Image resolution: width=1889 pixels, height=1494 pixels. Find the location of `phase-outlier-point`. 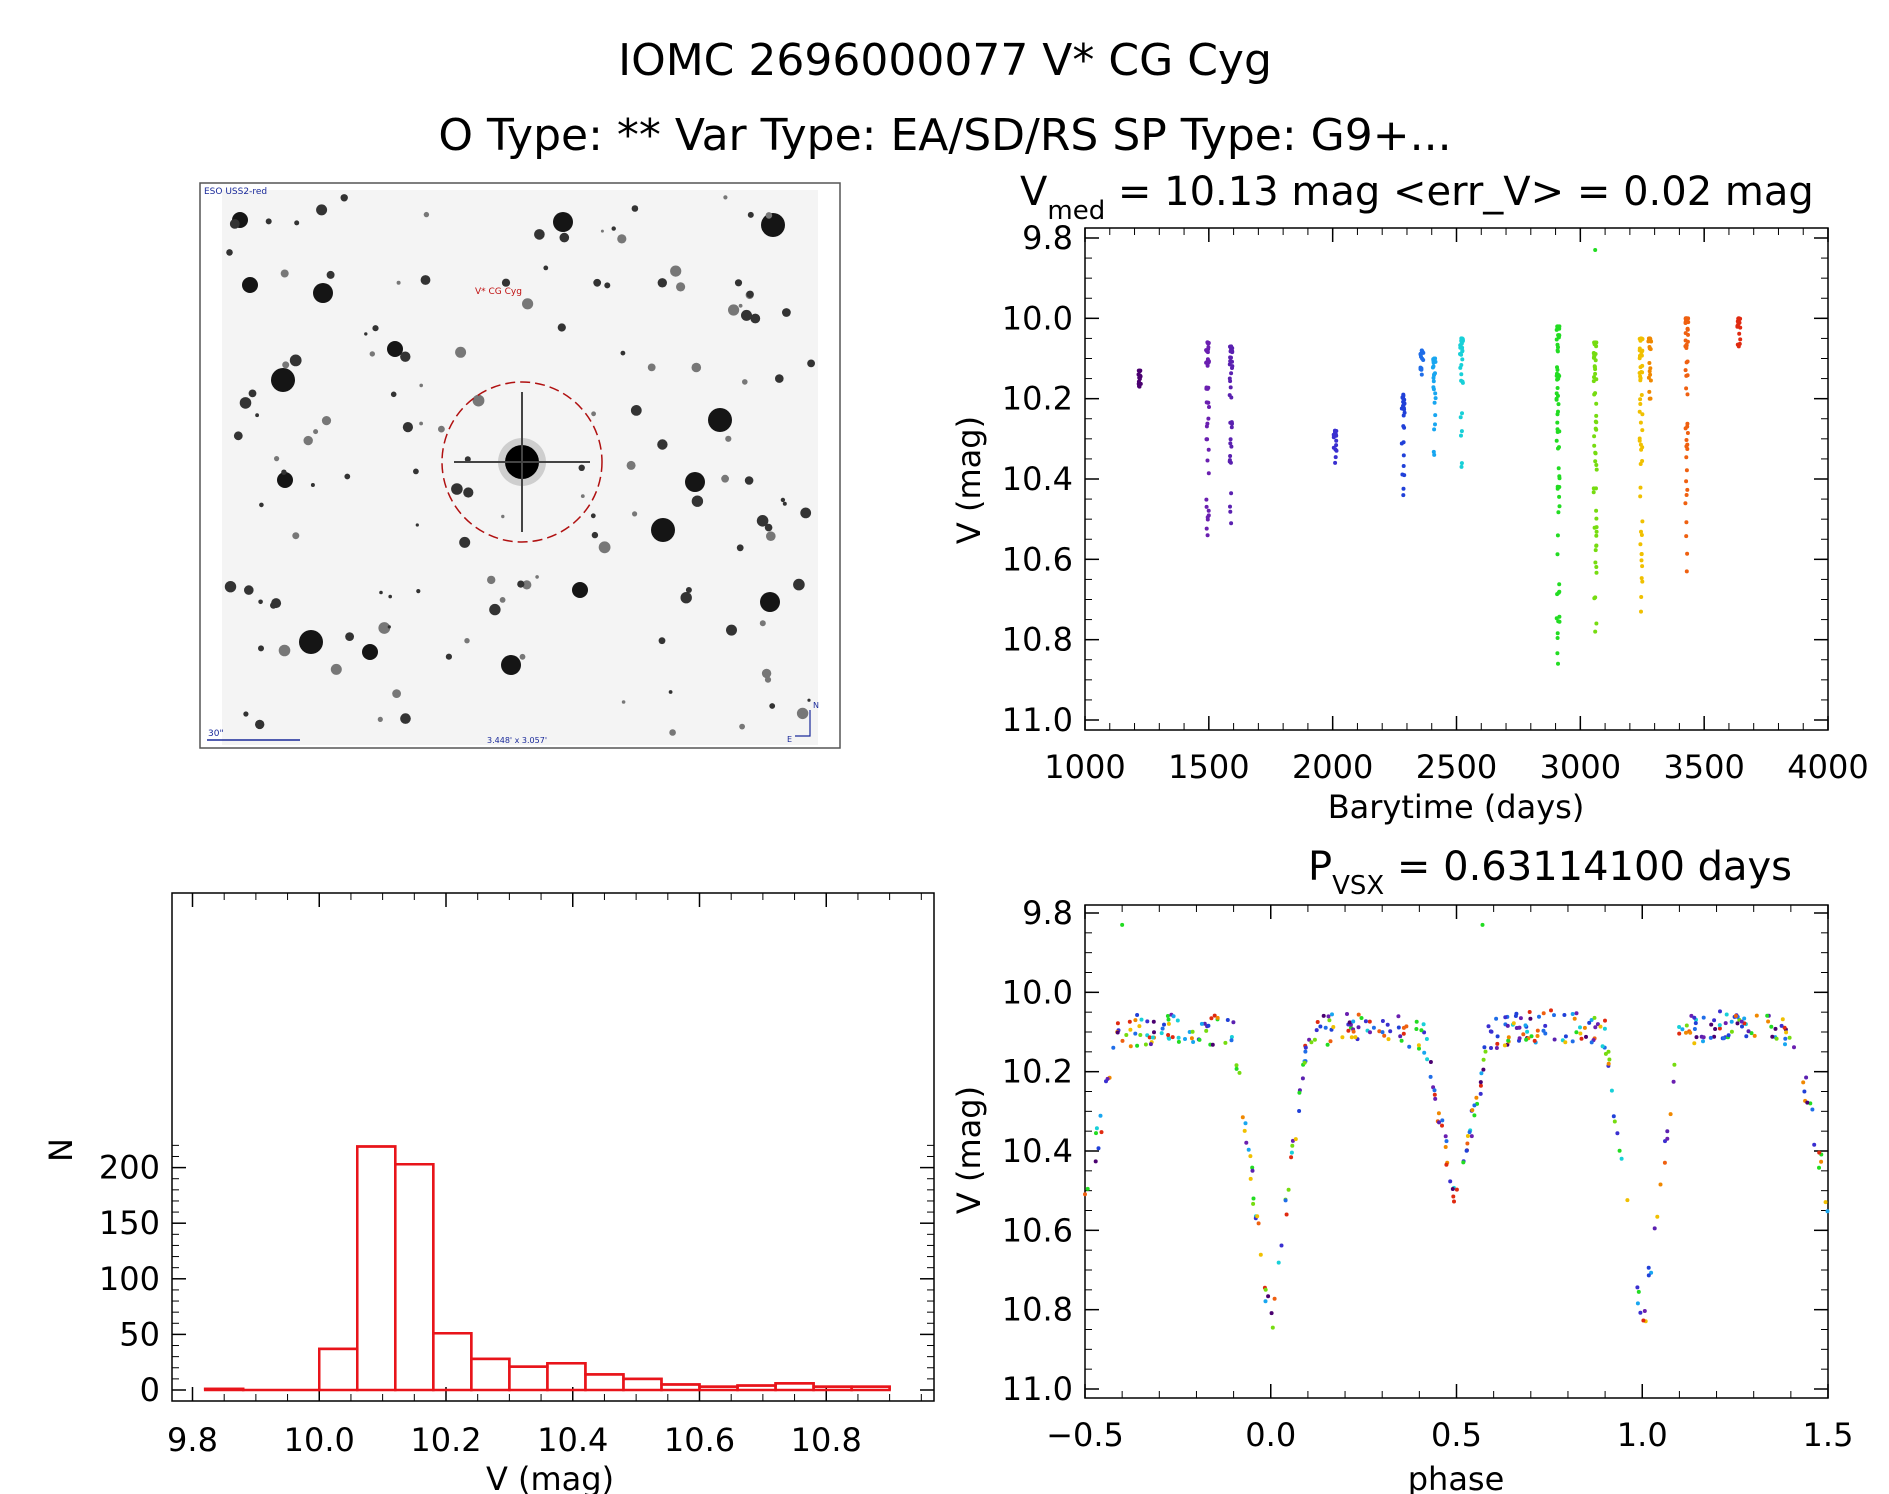

phase-outlier-point is located at coordinates (1122, 924).